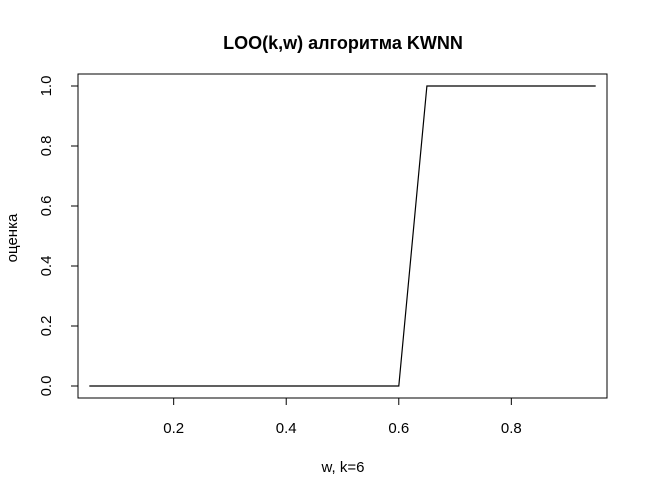 The height and width of the screenshot is (501, 647). Describe the element at coordinates (46, 326) in the screenshot. I see `y-tick-label: 0.2` at that location.